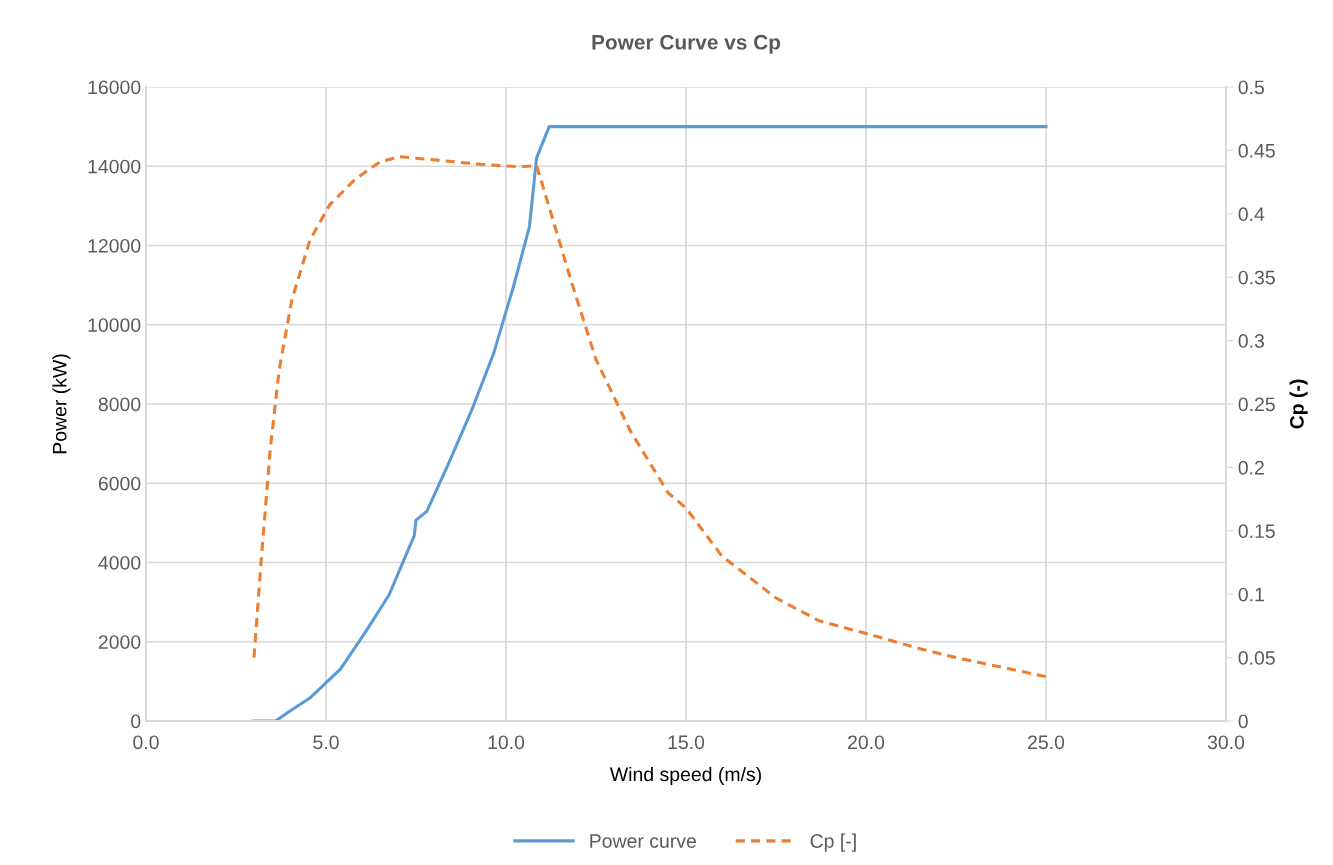 This screenshot has width=1333, height=865. What do you see at coordinates (1256, 150) in the screenshot?
I see `y2-tick-label: 0.45` at bounding box center [1256, 150].